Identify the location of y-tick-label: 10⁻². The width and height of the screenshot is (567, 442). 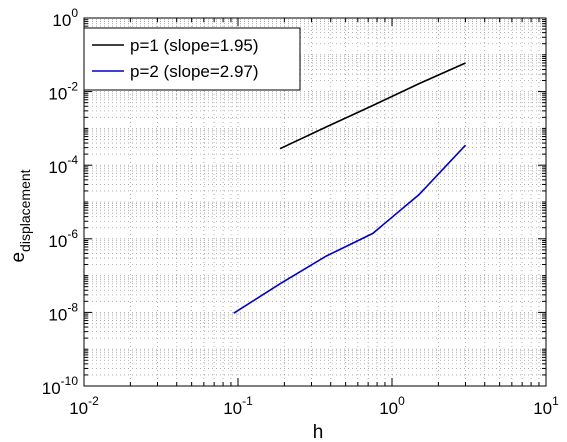
(63, 92).